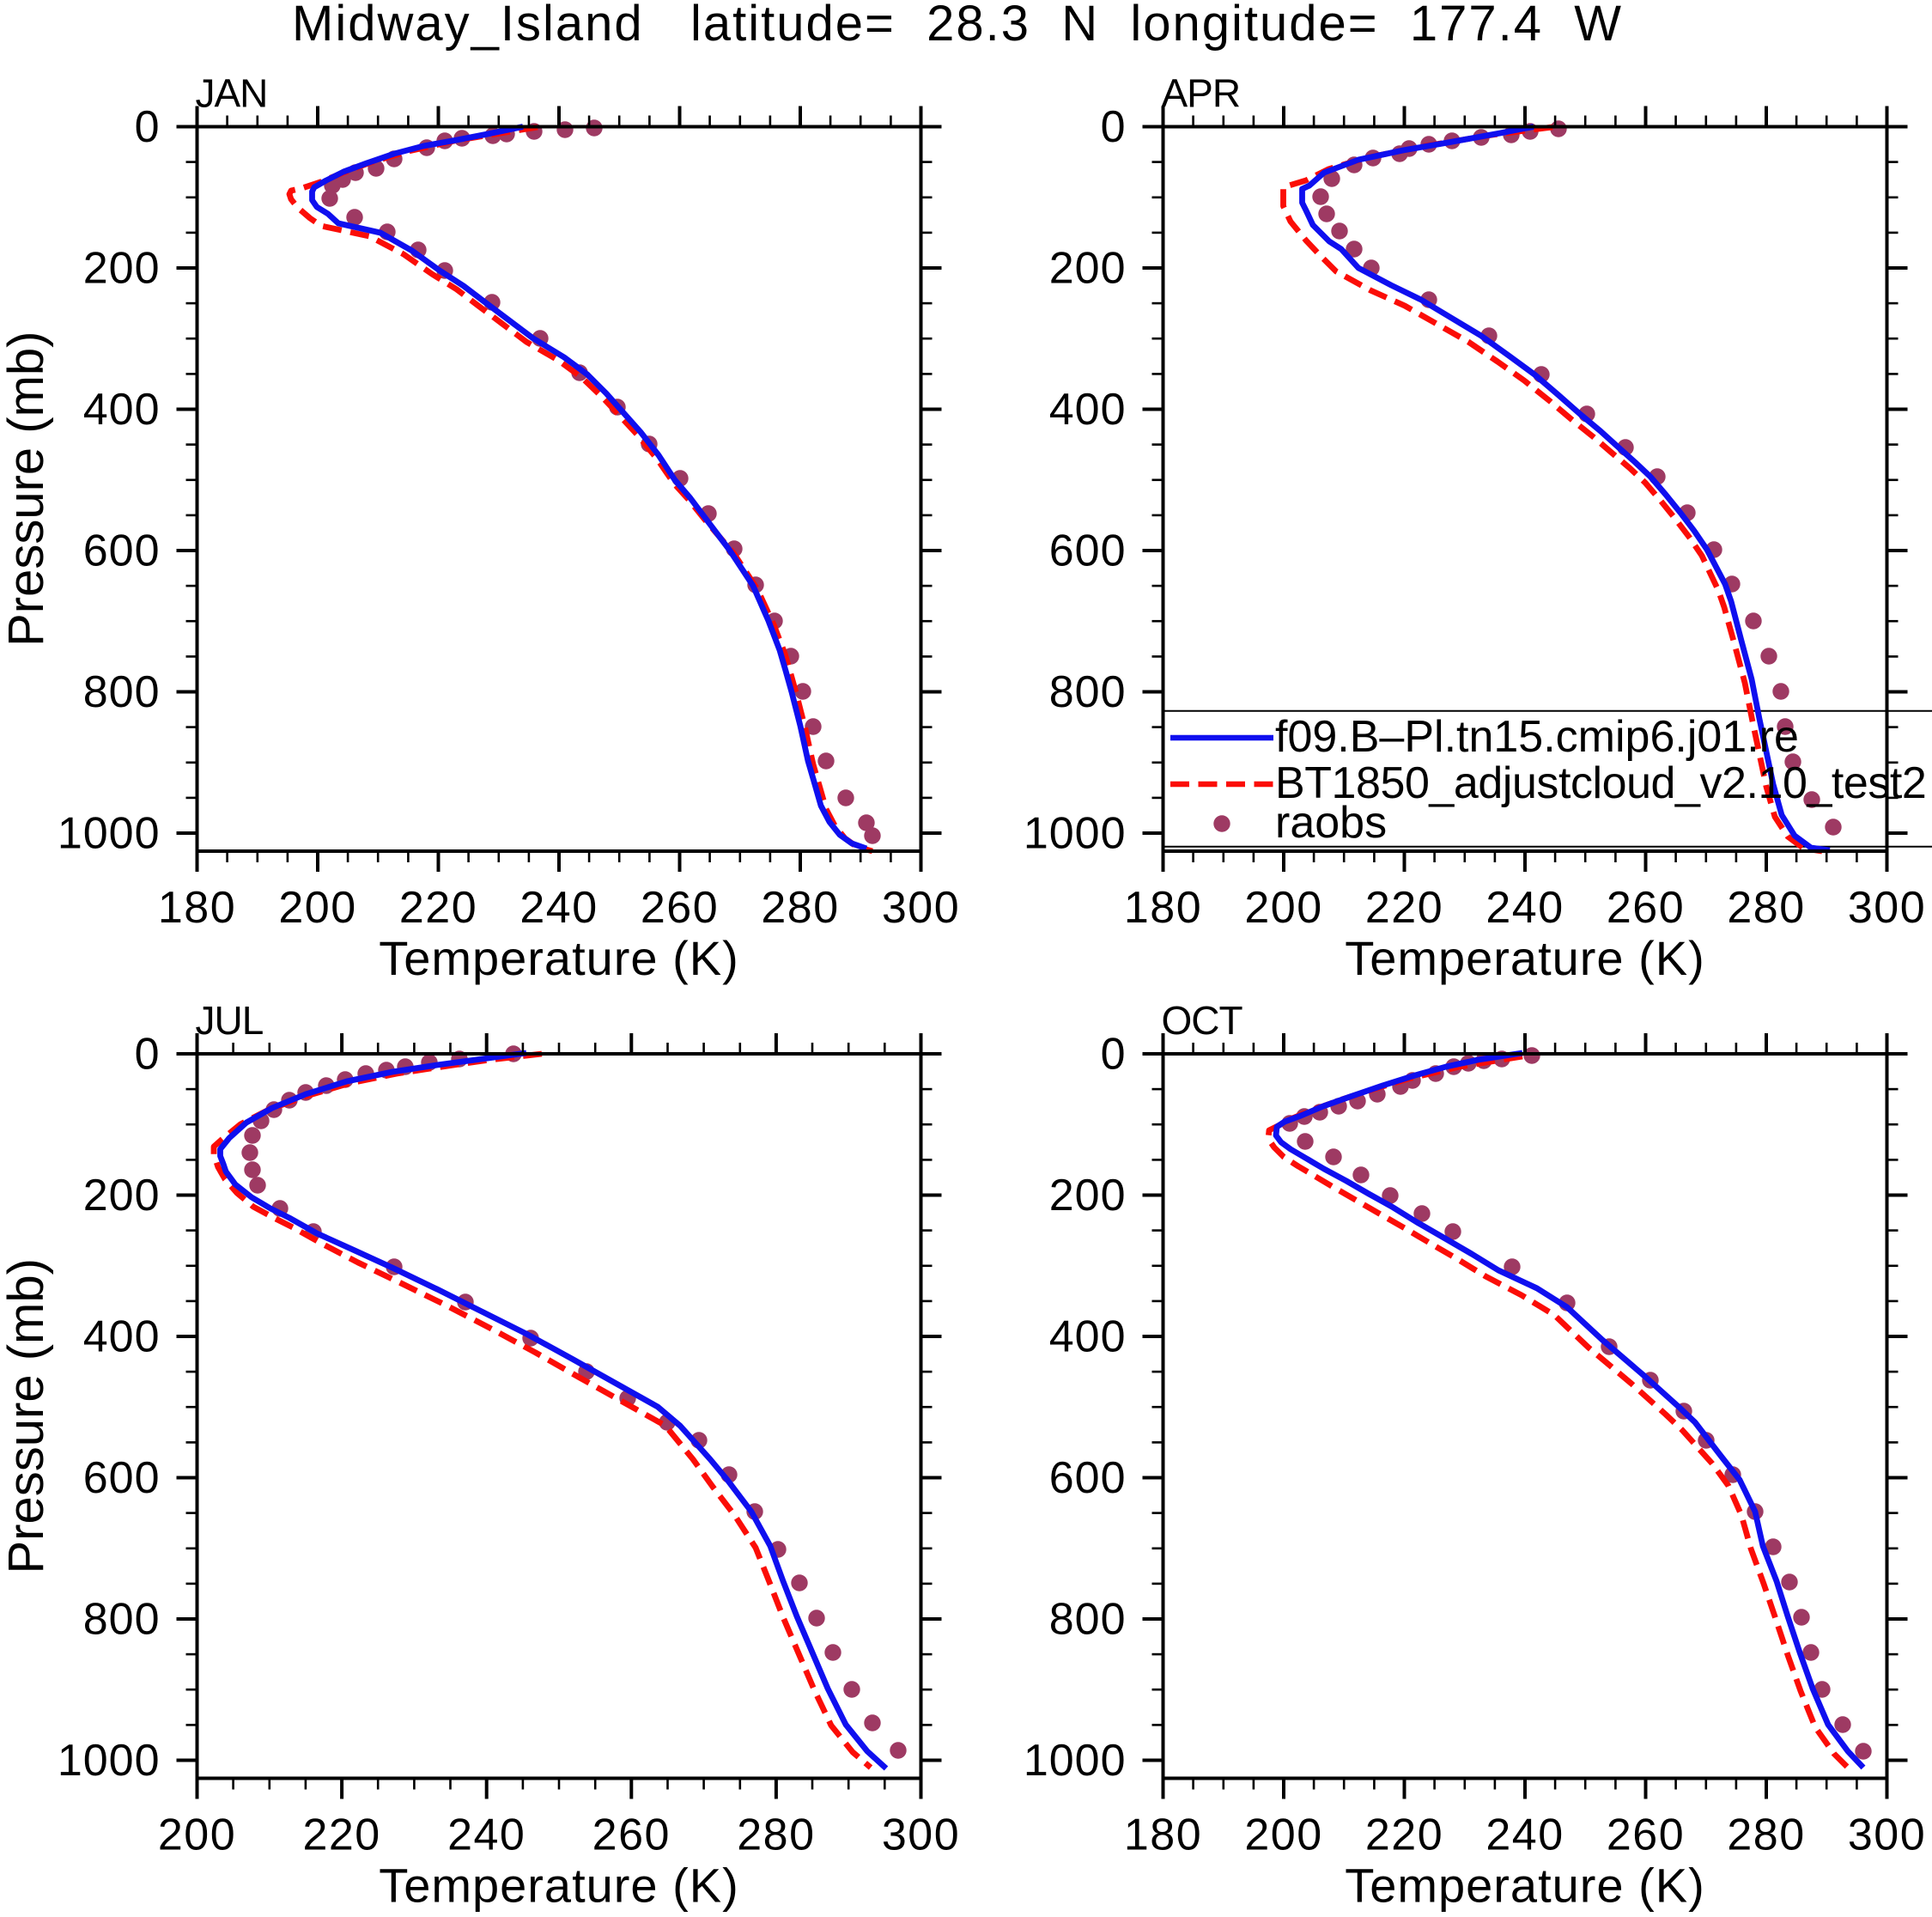 The height and width of the screenshot is (1917, 1932). I want to click on svg-text: f09.B–Pl.tn15.cmip6.j01.re, so click(1537, 737).